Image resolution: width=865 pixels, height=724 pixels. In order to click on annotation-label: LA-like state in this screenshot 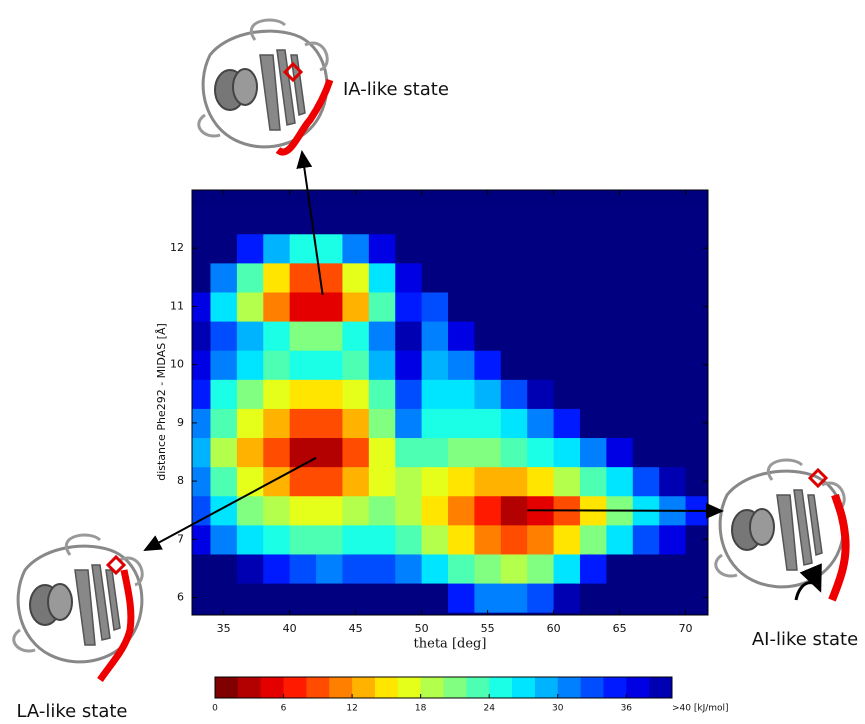, I will do `click(71, 711)`.